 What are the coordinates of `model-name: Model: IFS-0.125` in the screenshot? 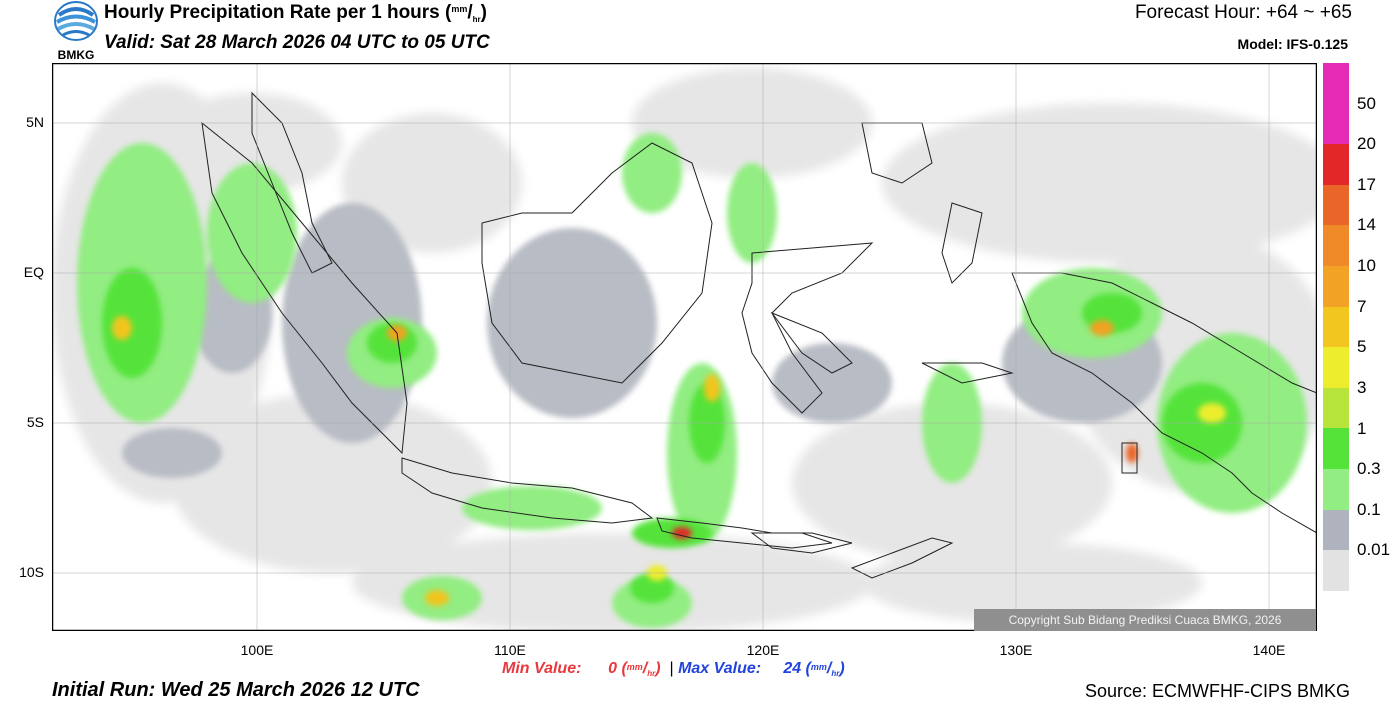 It's located at (1292, 44).